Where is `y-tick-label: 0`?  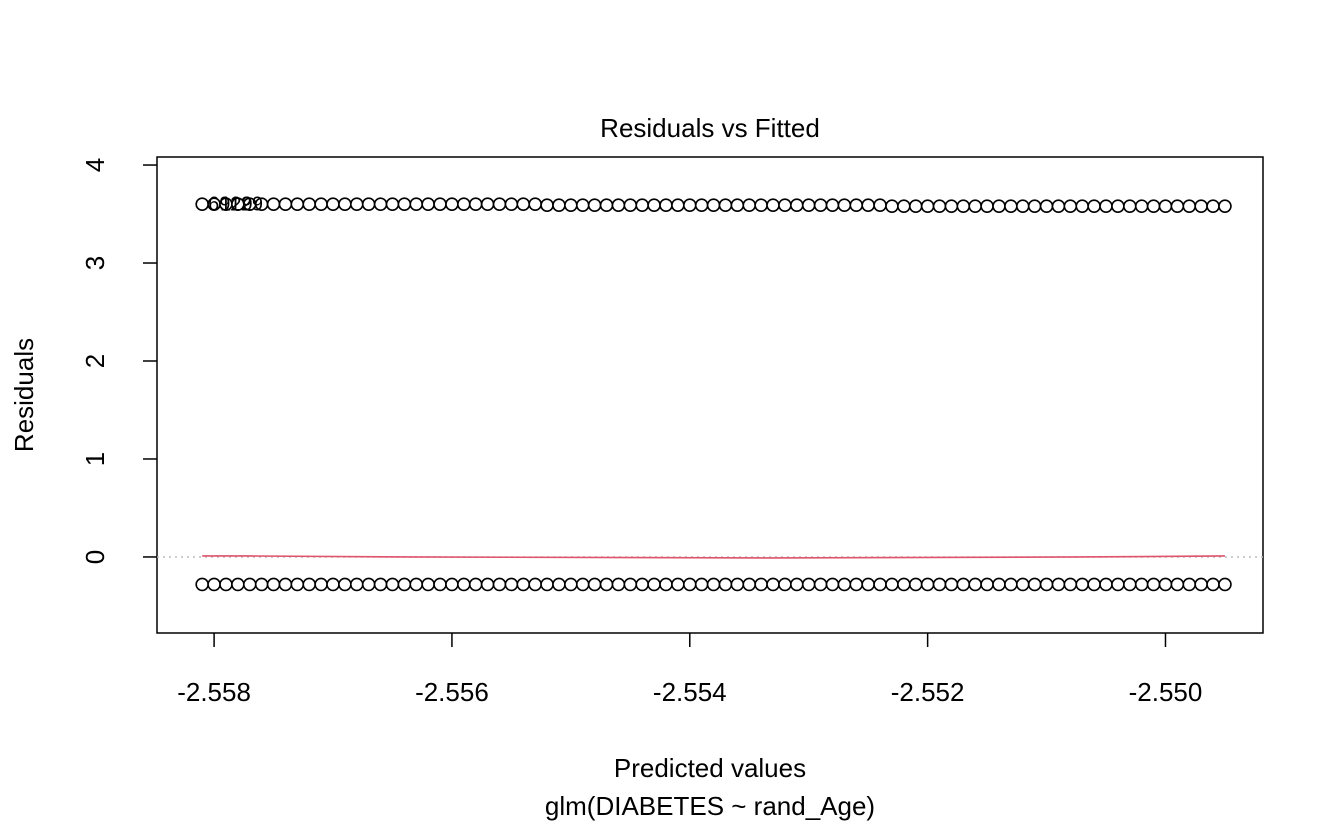
y-tick-label: 0 is located at coordinates (95, 557).